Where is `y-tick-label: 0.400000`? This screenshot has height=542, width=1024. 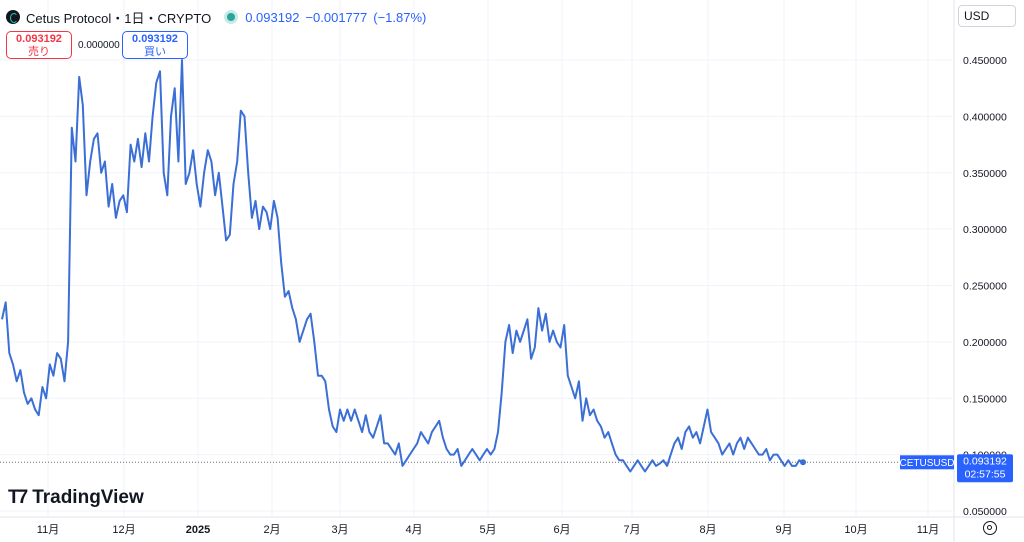
y-tick-label: 0.400000 is located at coordinates (985, 117).